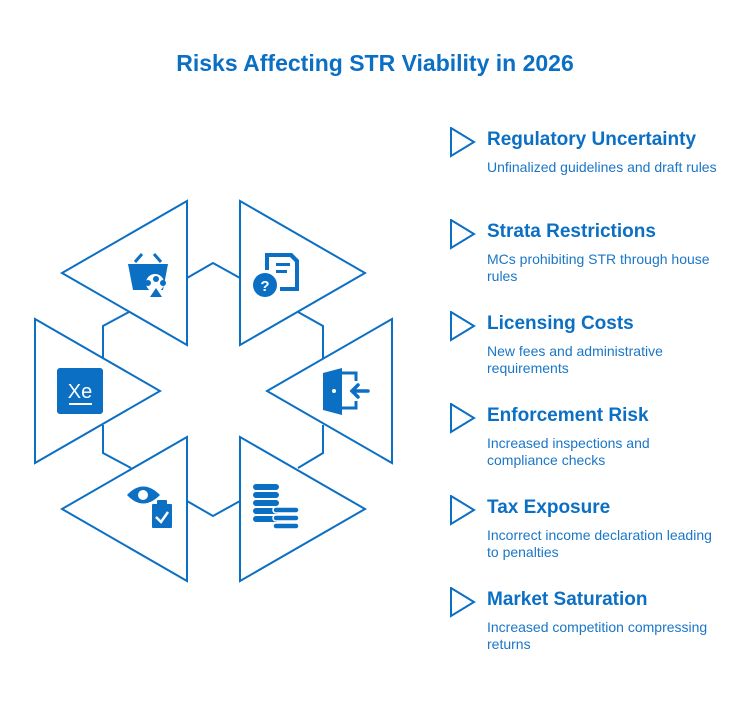 The height and width of the screenshot is (725, 750). Describe the element at coordinates (571, 231) in the screenshot. I see `risk-heading: Strata Restrictions` at that location.